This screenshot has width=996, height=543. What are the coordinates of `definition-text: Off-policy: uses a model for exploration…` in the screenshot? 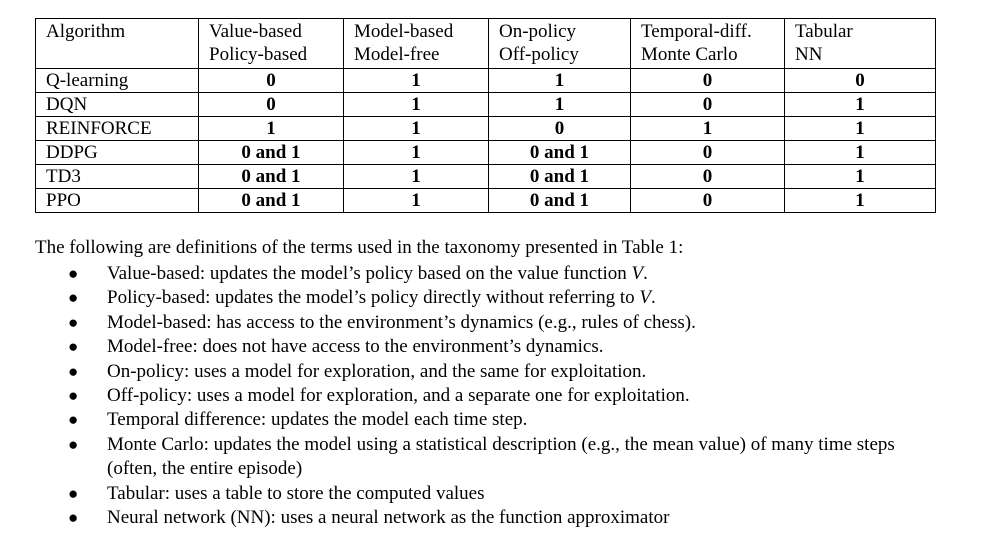 It's located at (398, 395).